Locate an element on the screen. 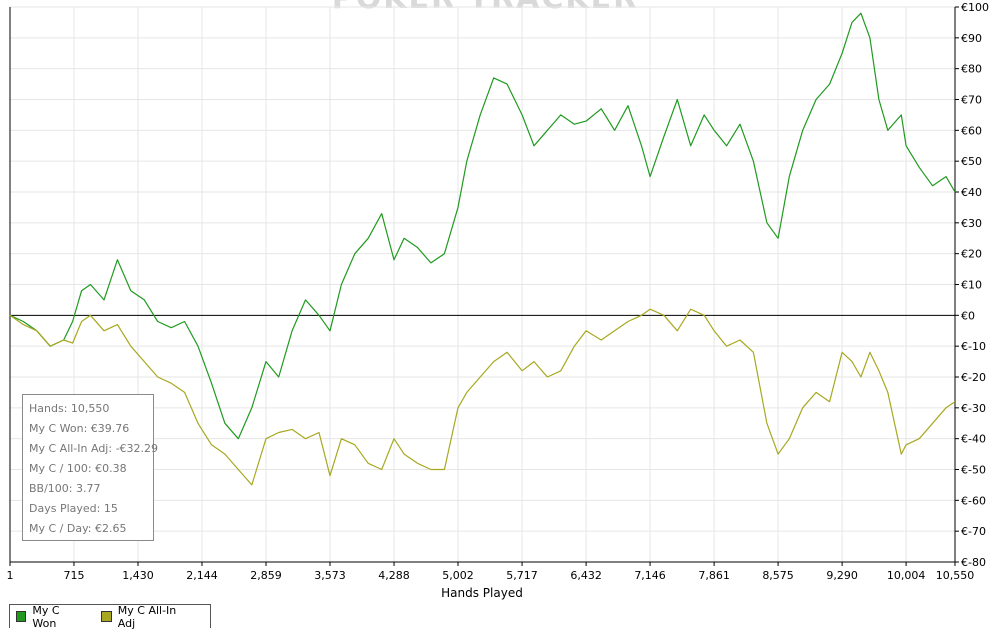 The width and height of the screenshot is (993, 630). y-tick-label: €50 is located at coordinates (971, 161).